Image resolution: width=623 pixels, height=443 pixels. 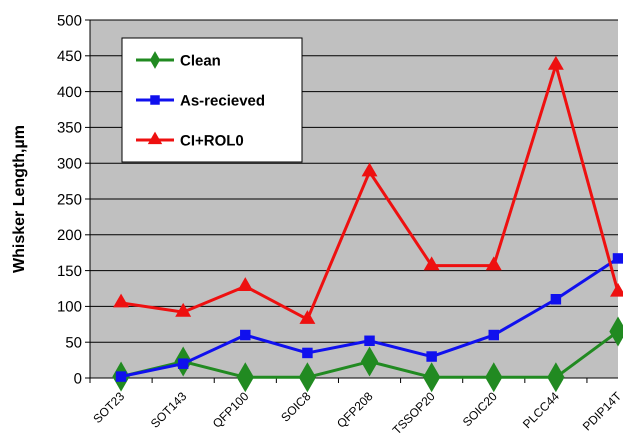 What do you see at coordinates (212, 141) in the screenshot?
I see `legend-label: CI+ROL0` at bounding box center [212, 141].